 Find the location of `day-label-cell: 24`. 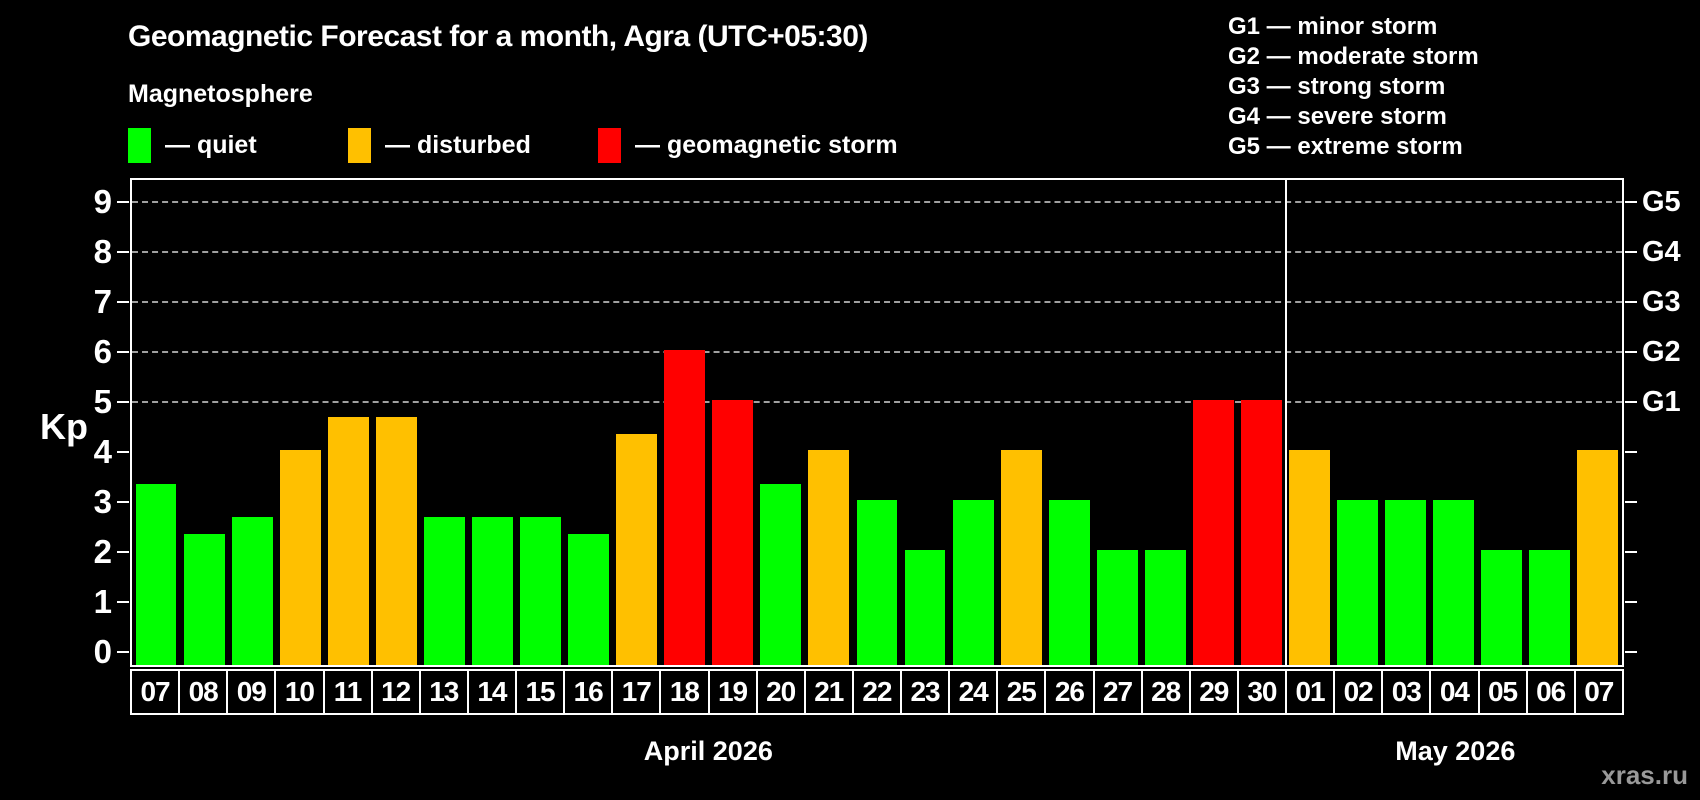

day-label-cell: 24 is located at coordinates (973, 692).